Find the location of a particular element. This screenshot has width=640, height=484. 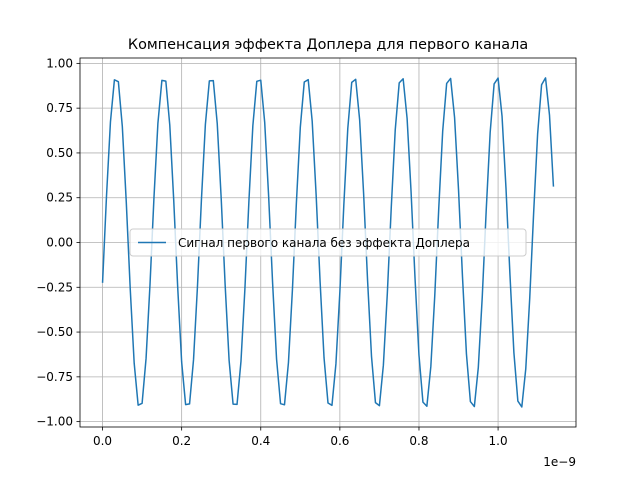

y-tick-label: −1.00 is located at coordinates (54, 422).